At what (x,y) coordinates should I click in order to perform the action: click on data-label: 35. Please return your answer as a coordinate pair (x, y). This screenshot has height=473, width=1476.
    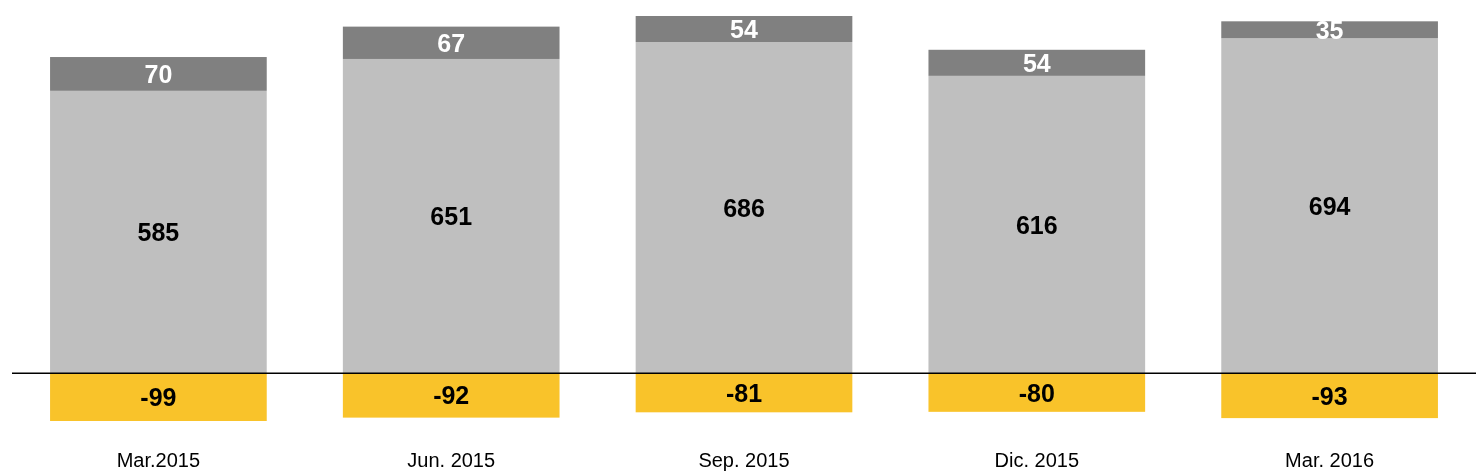
    Looking at the image, I should click on (1329, 29).